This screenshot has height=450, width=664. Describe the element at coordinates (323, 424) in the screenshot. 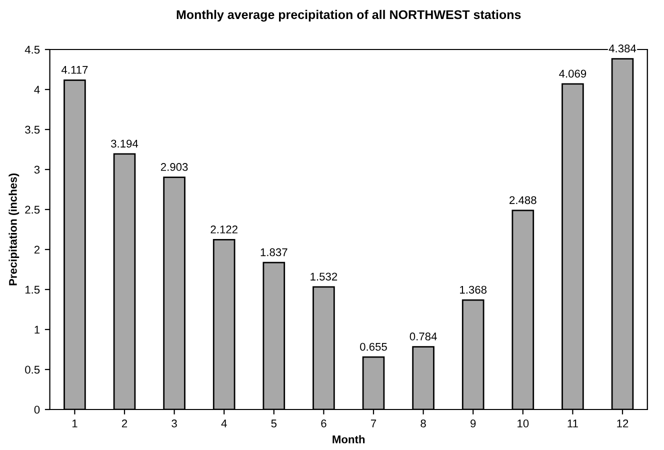

I see `x-tick-label: 6` at that location.